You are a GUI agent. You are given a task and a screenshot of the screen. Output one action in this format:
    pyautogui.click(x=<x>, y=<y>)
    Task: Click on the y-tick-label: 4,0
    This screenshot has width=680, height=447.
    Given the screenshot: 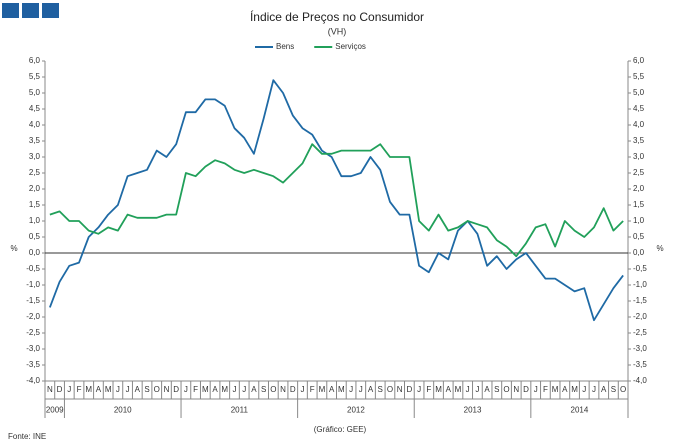 What is the action you would take?
    pyautogui.click(x=35, y=124)
    